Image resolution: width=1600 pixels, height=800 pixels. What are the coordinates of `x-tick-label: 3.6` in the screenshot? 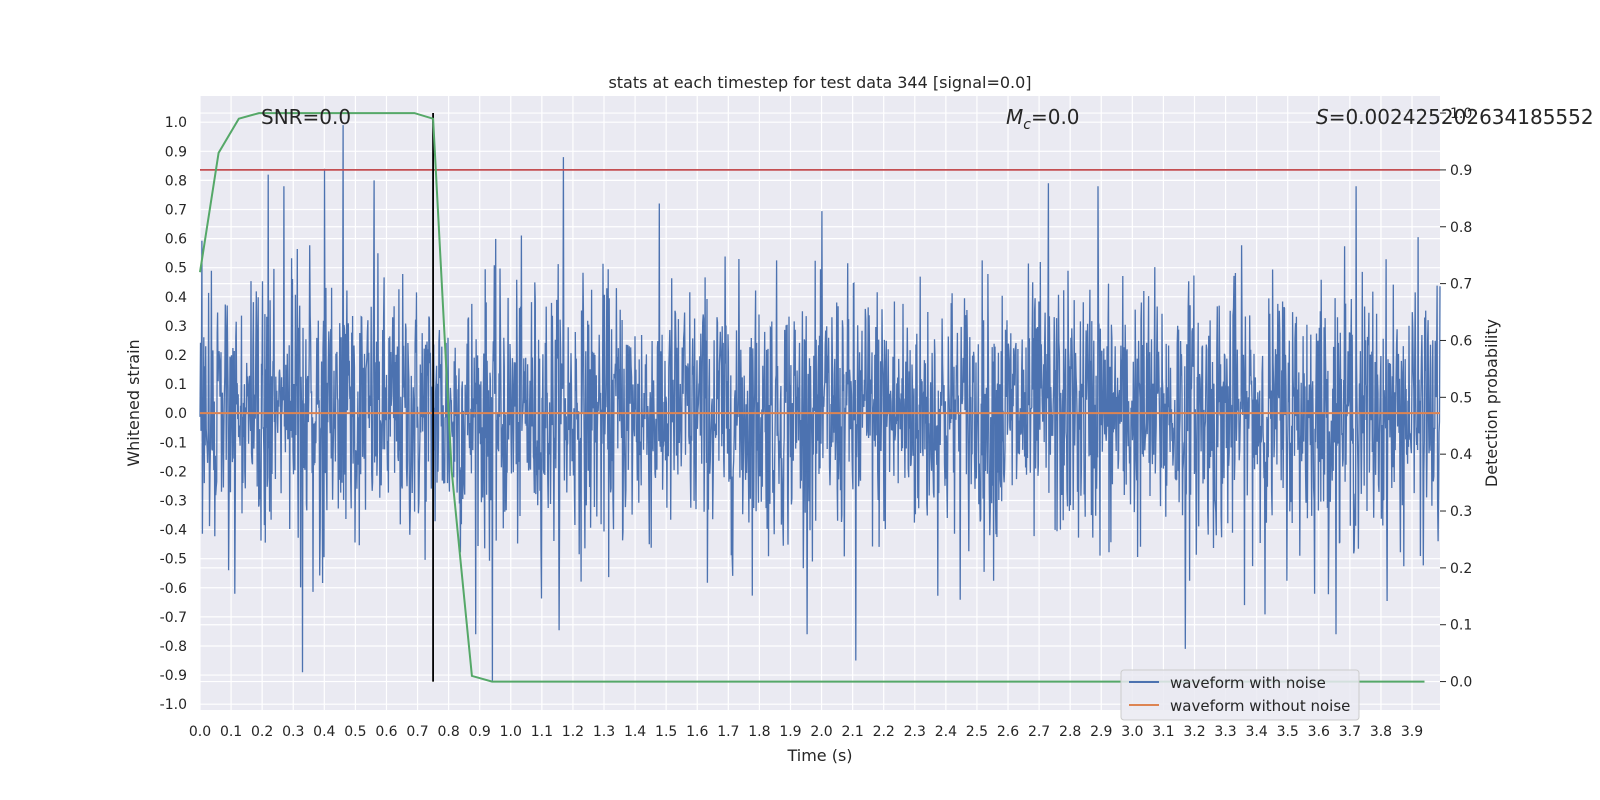 It's located at (1319, 732).